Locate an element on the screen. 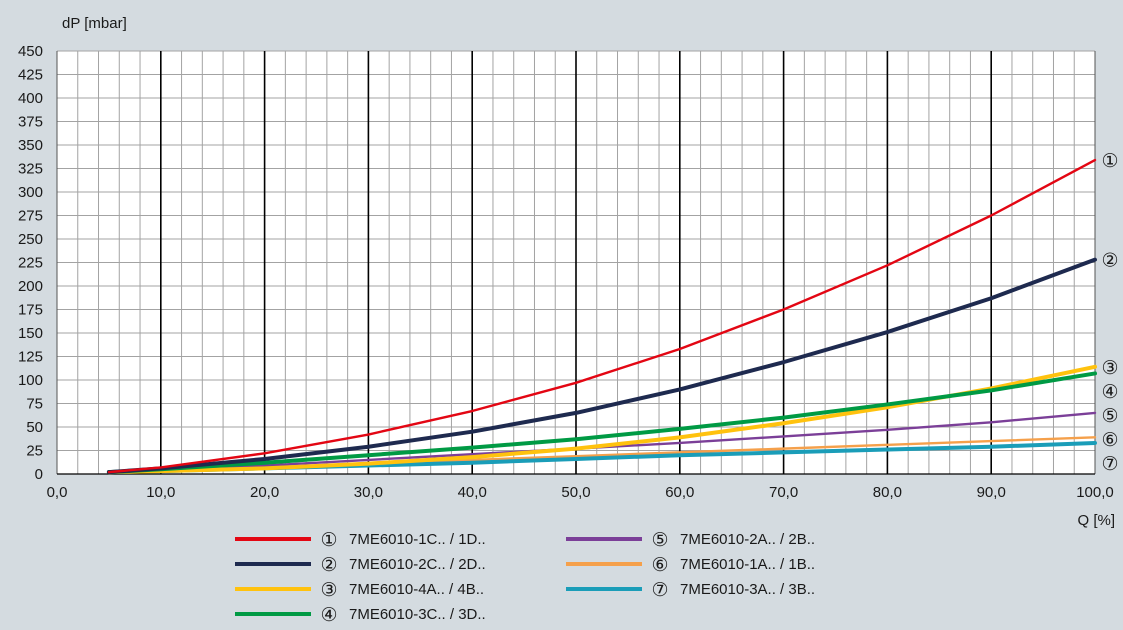  y-tick-label: 400 is located at coordinates (30, 98).